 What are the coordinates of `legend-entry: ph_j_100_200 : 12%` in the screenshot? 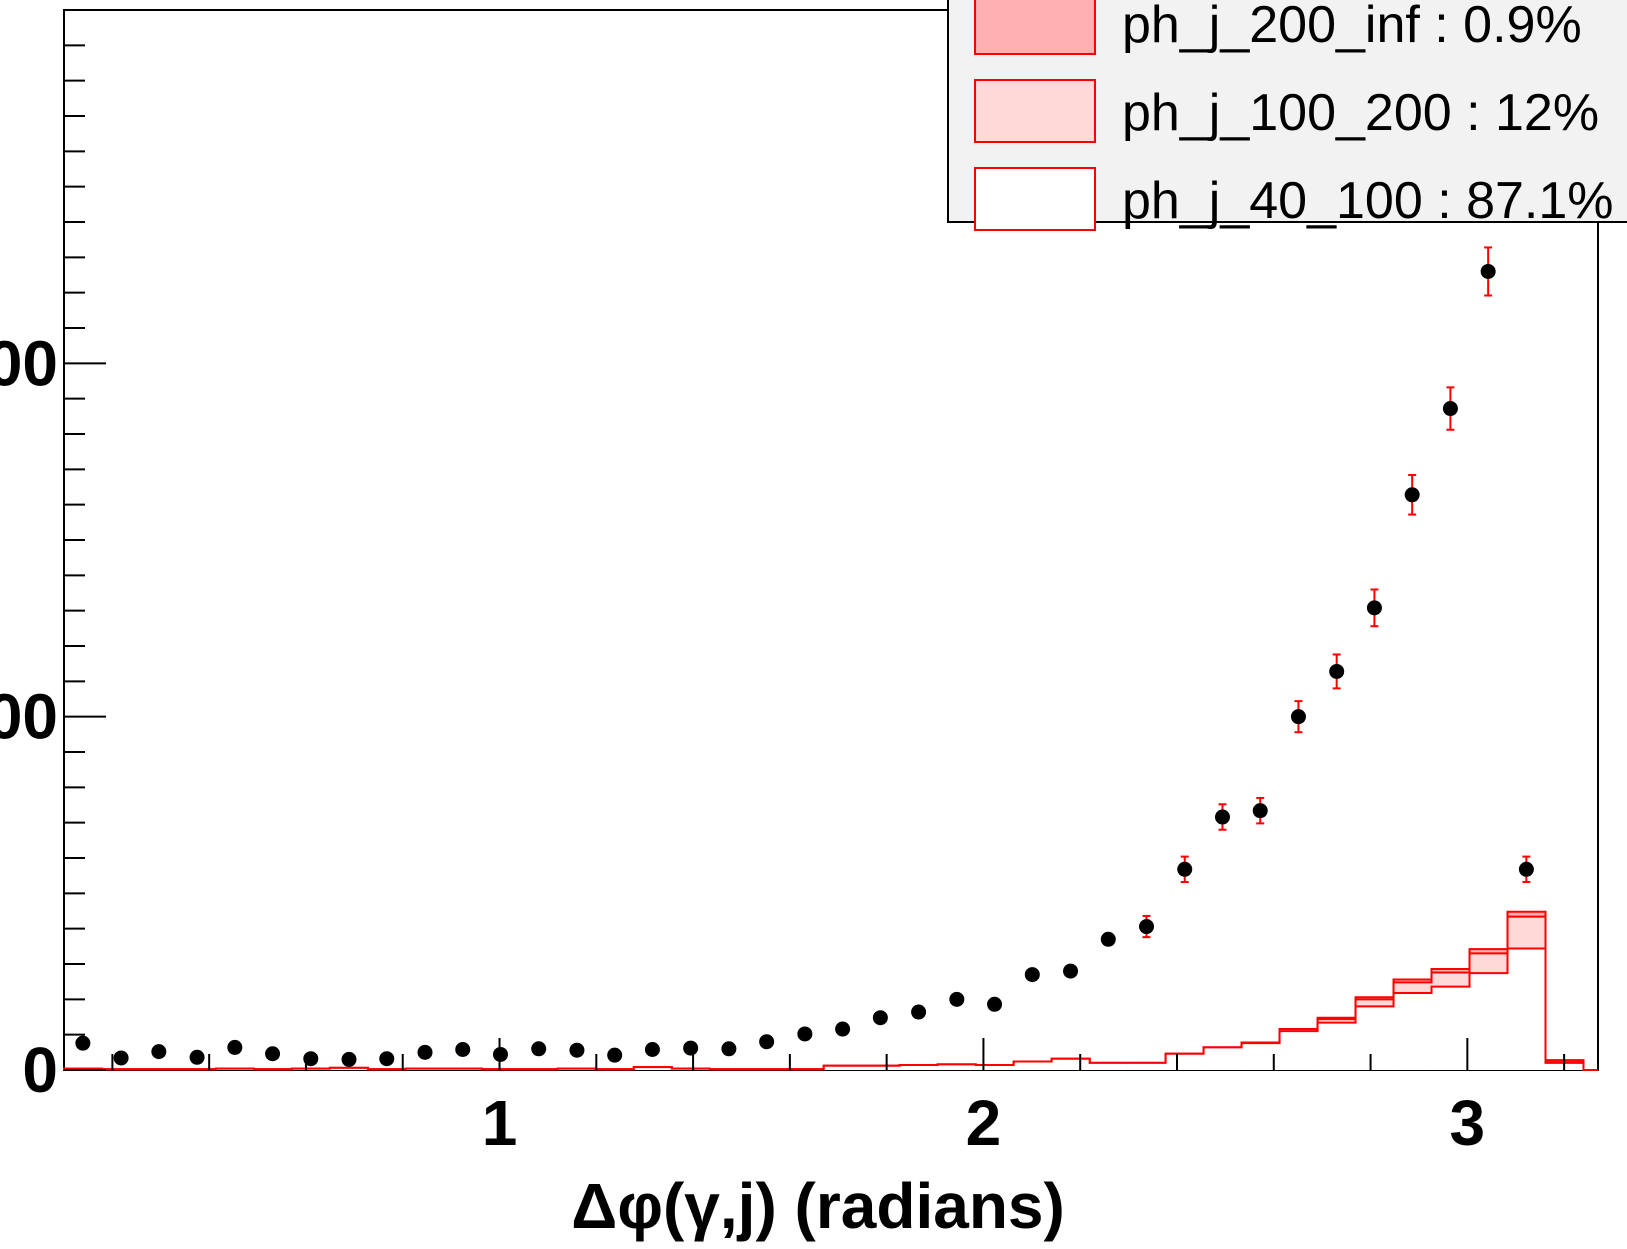 It's located at (1286, 111).